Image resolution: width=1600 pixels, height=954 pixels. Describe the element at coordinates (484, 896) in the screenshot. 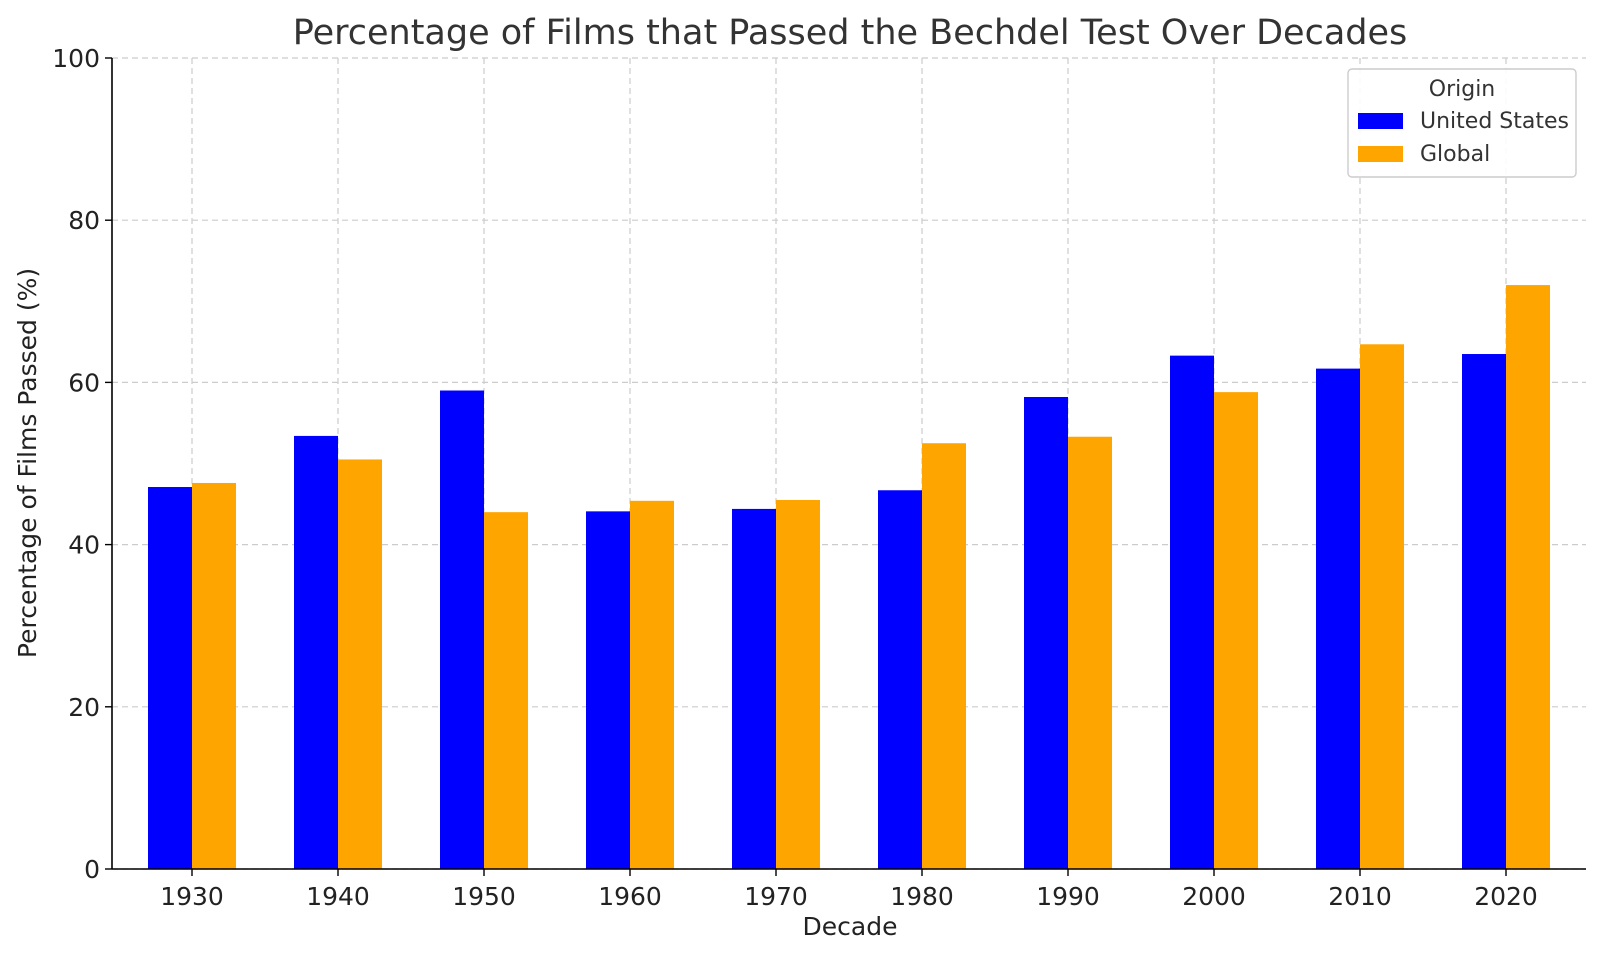

I see `x-tick-label: 1950` at that location.